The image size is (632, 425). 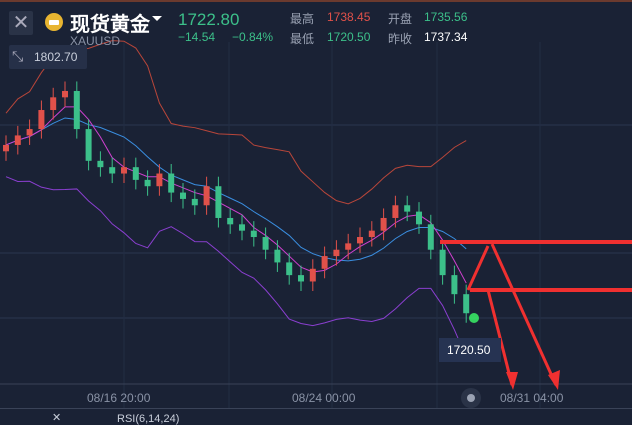 I want to click on gold-bar-icon, so click(x=54, y=22).